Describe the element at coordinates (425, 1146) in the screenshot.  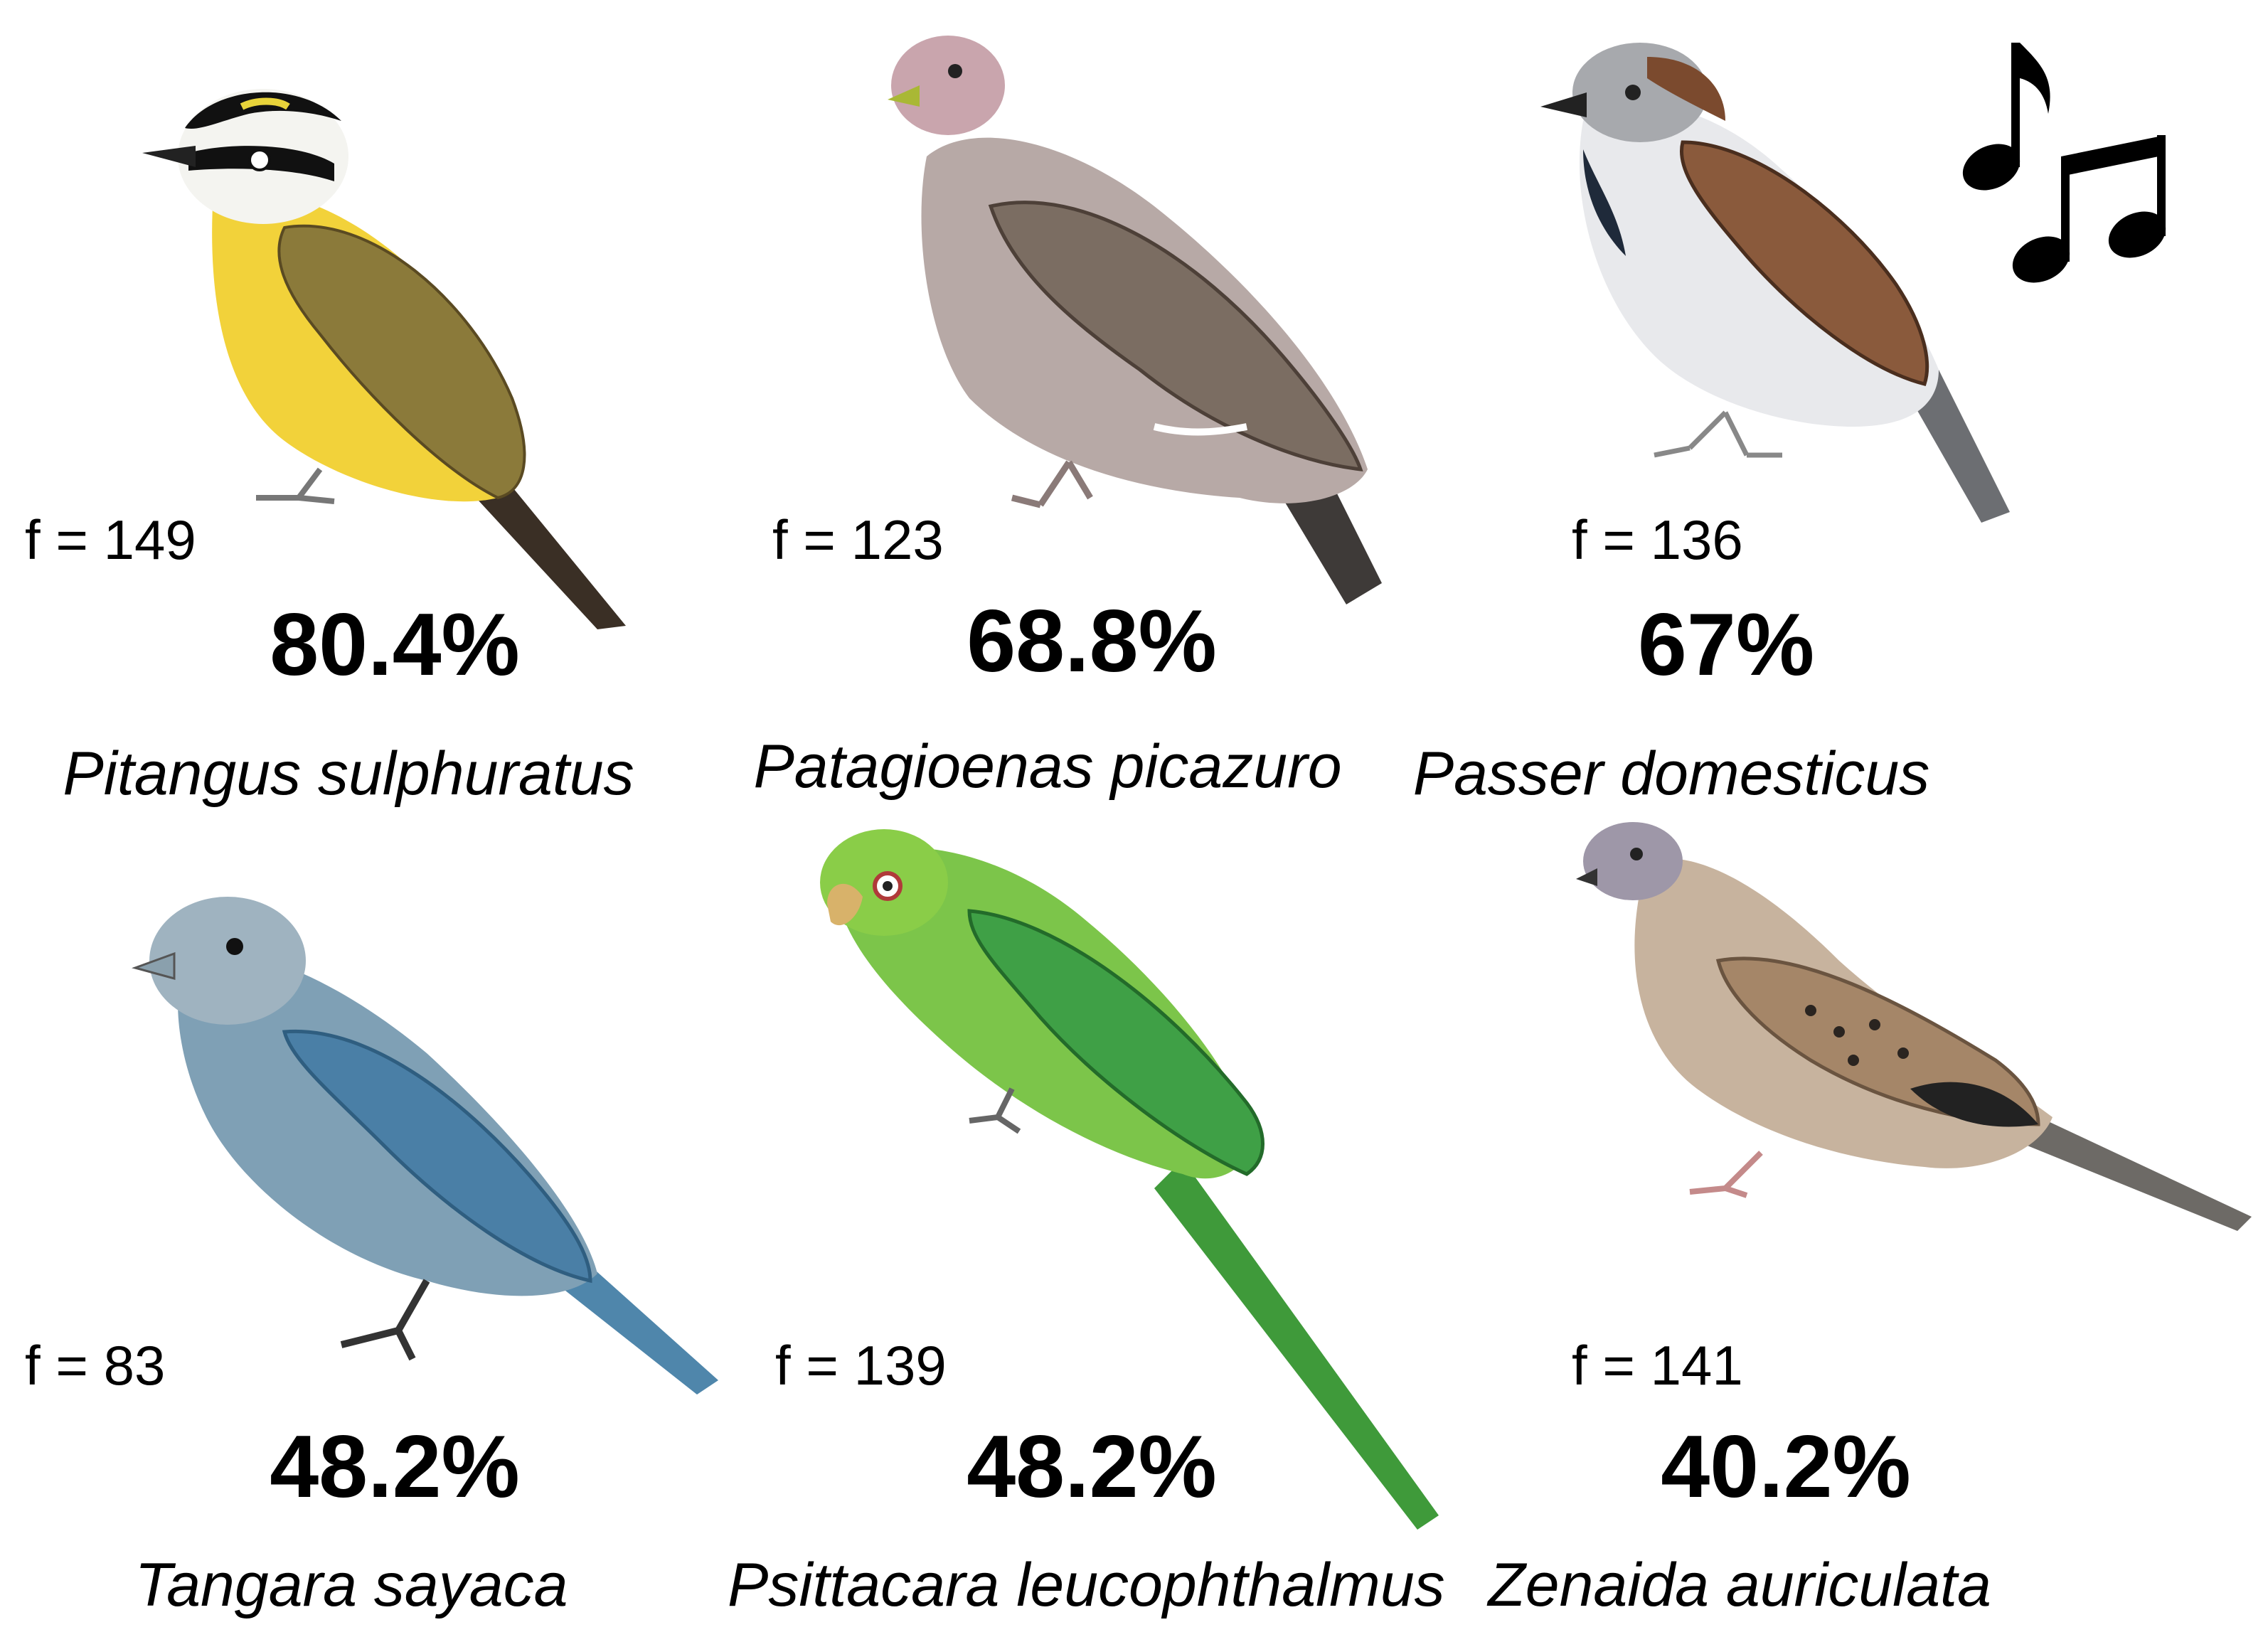
I see `tanager-illustration-icon` at that location.